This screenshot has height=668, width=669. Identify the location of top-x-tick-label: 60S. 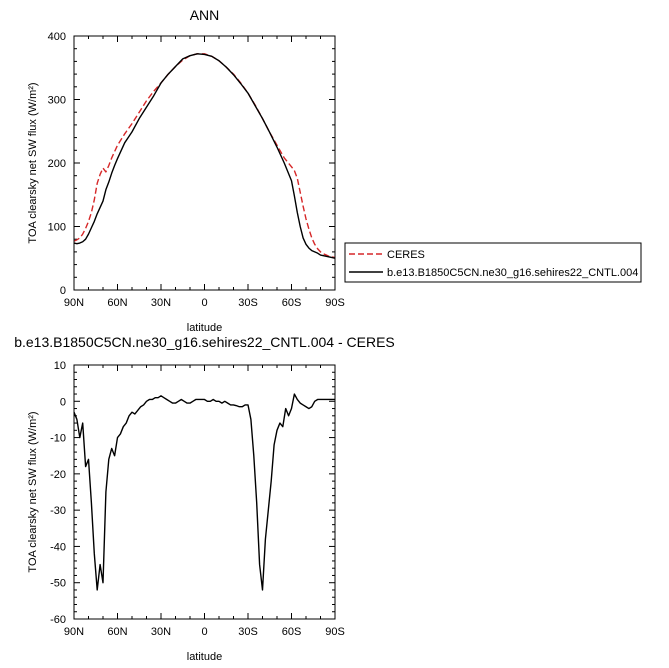
(292, 303).